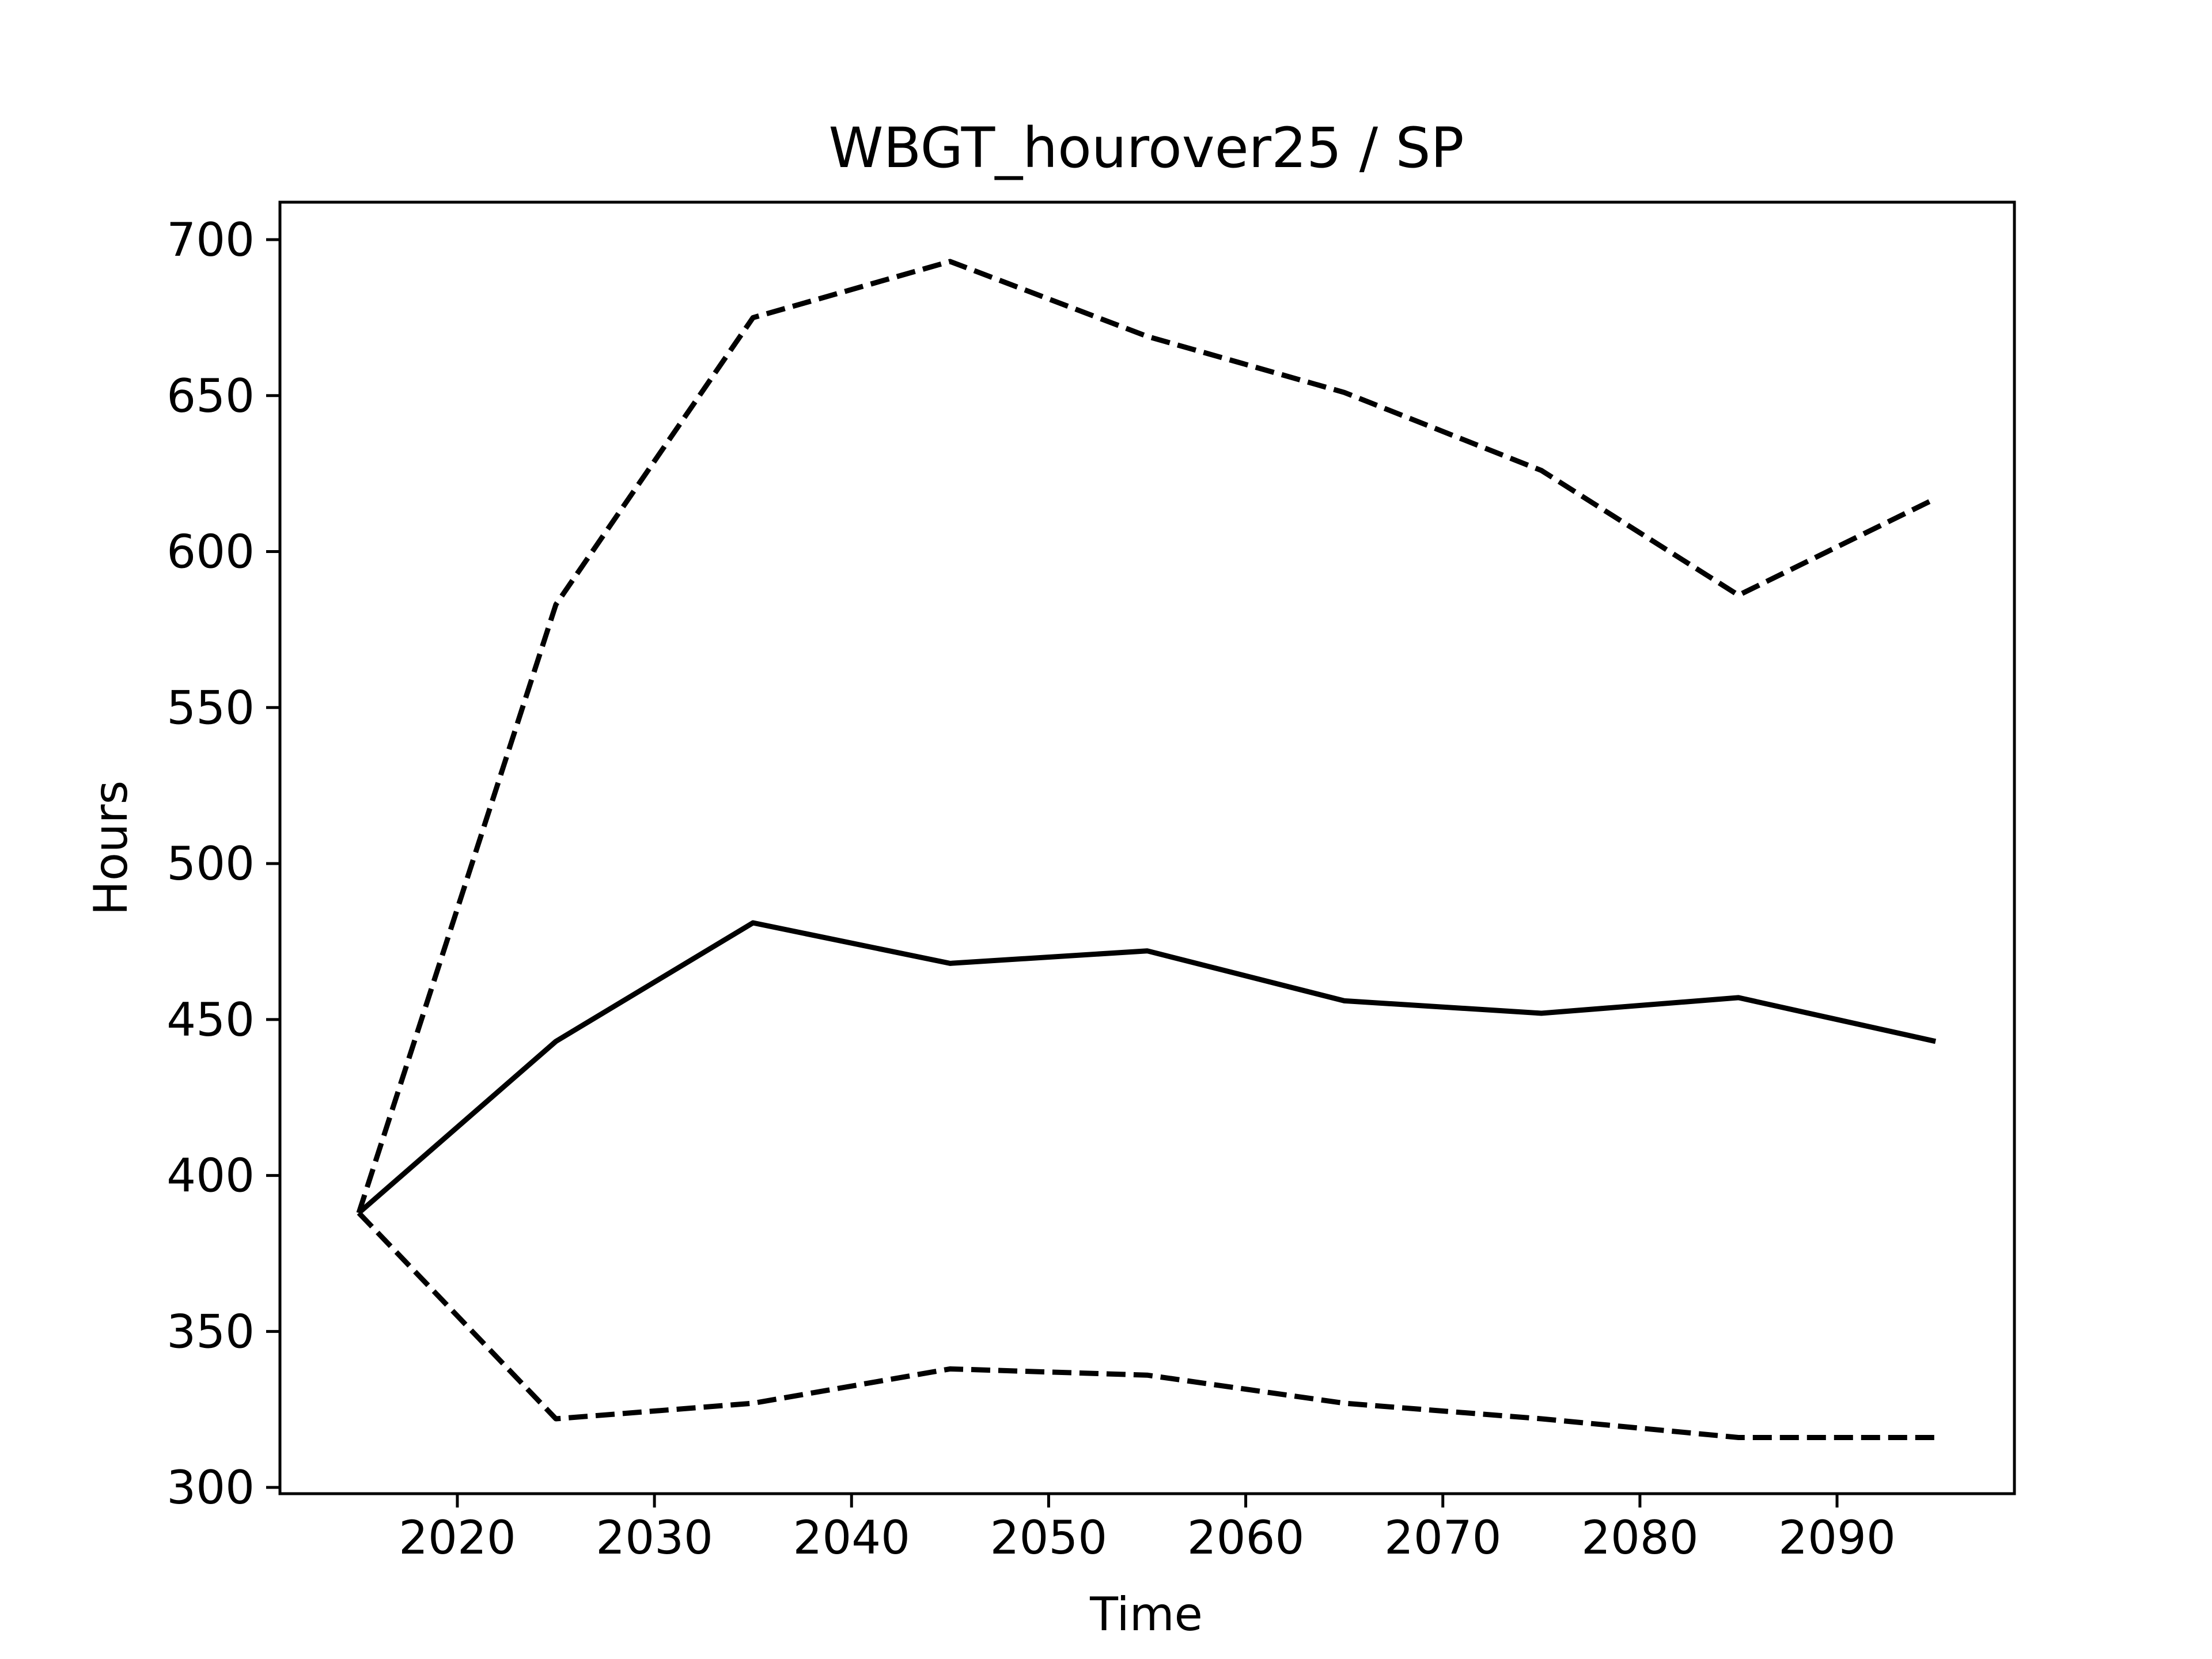 The width and height of the screenshot is (2212, 1659). What do you see at coordinates (210, 1176) in the screenshot?
I see `y-tick-label: 400` at bounding box center [210, 1176].